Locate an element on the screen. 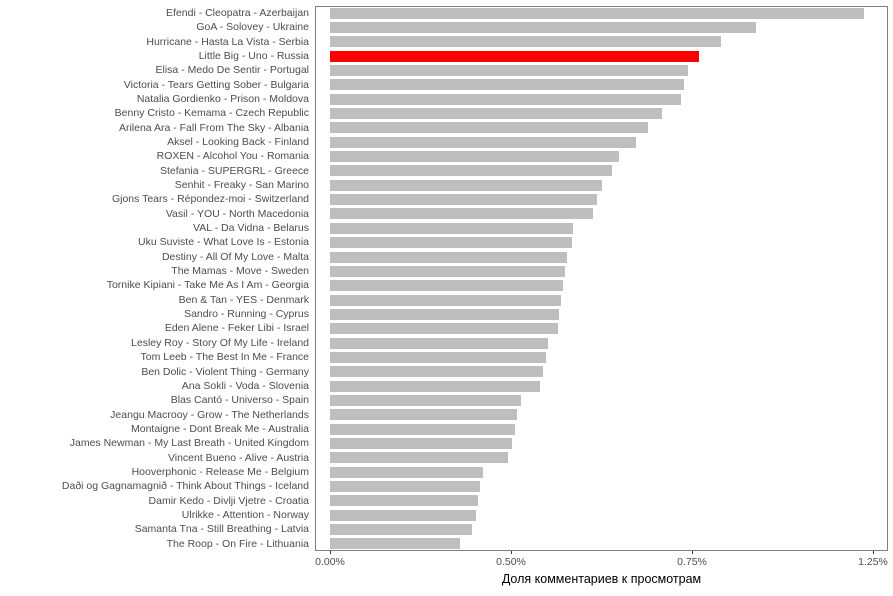  chart-row: Aksel - Looking Back - Finland is located at coordinates (446, 142).